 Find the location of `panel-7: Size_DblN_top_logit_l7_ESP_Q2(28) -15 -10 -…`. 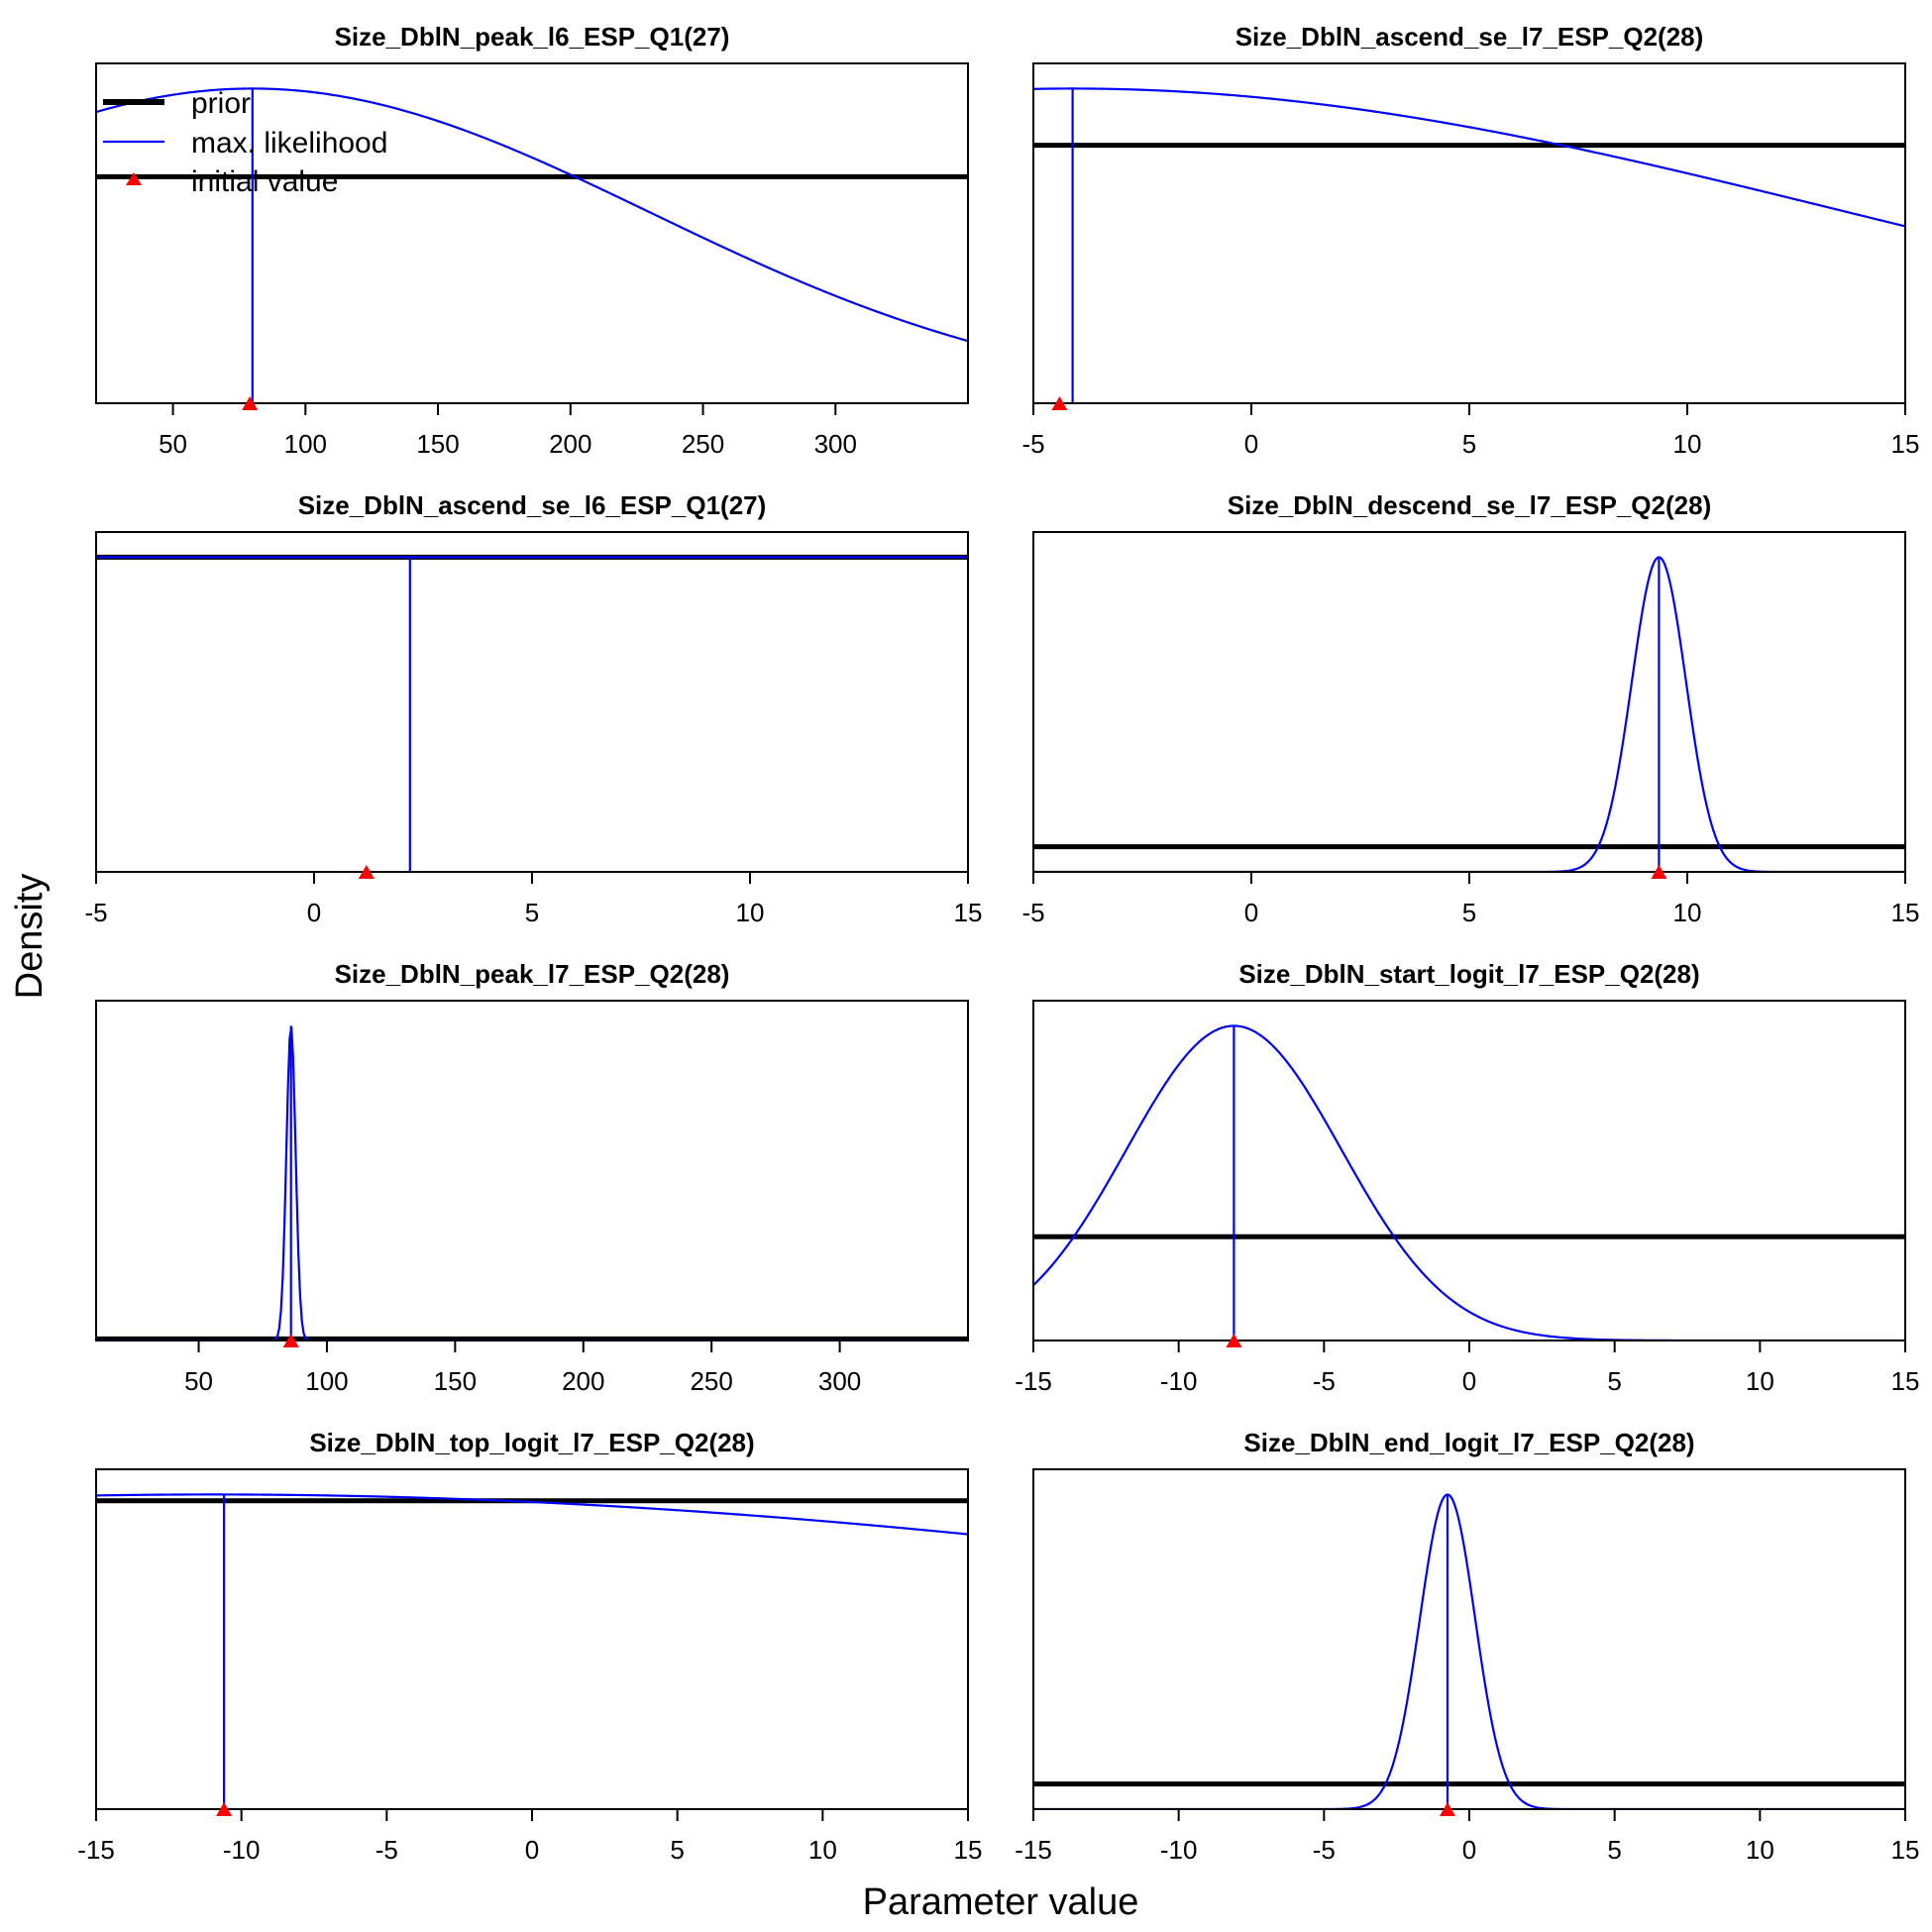

panel-7: Size_DblN_top_logit_l7_ESP_Q2(28) -15 -10 -… is located at coordinates (529, 1647).